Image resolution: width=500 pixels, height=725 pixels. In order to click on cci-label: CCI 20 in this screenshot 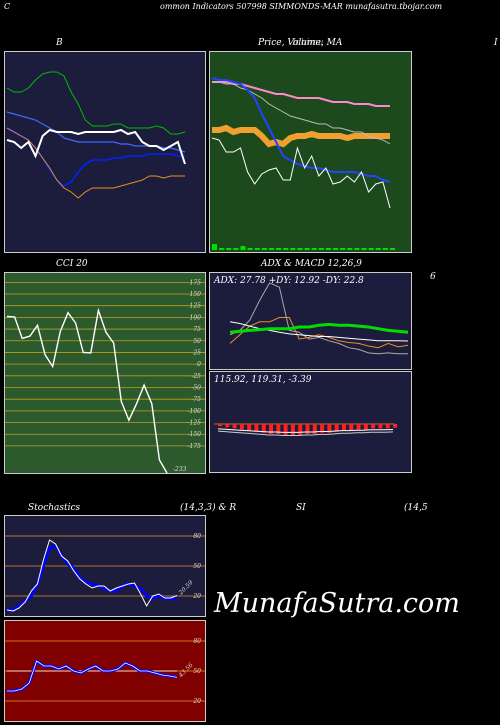, I will do `click(72, 264)`.